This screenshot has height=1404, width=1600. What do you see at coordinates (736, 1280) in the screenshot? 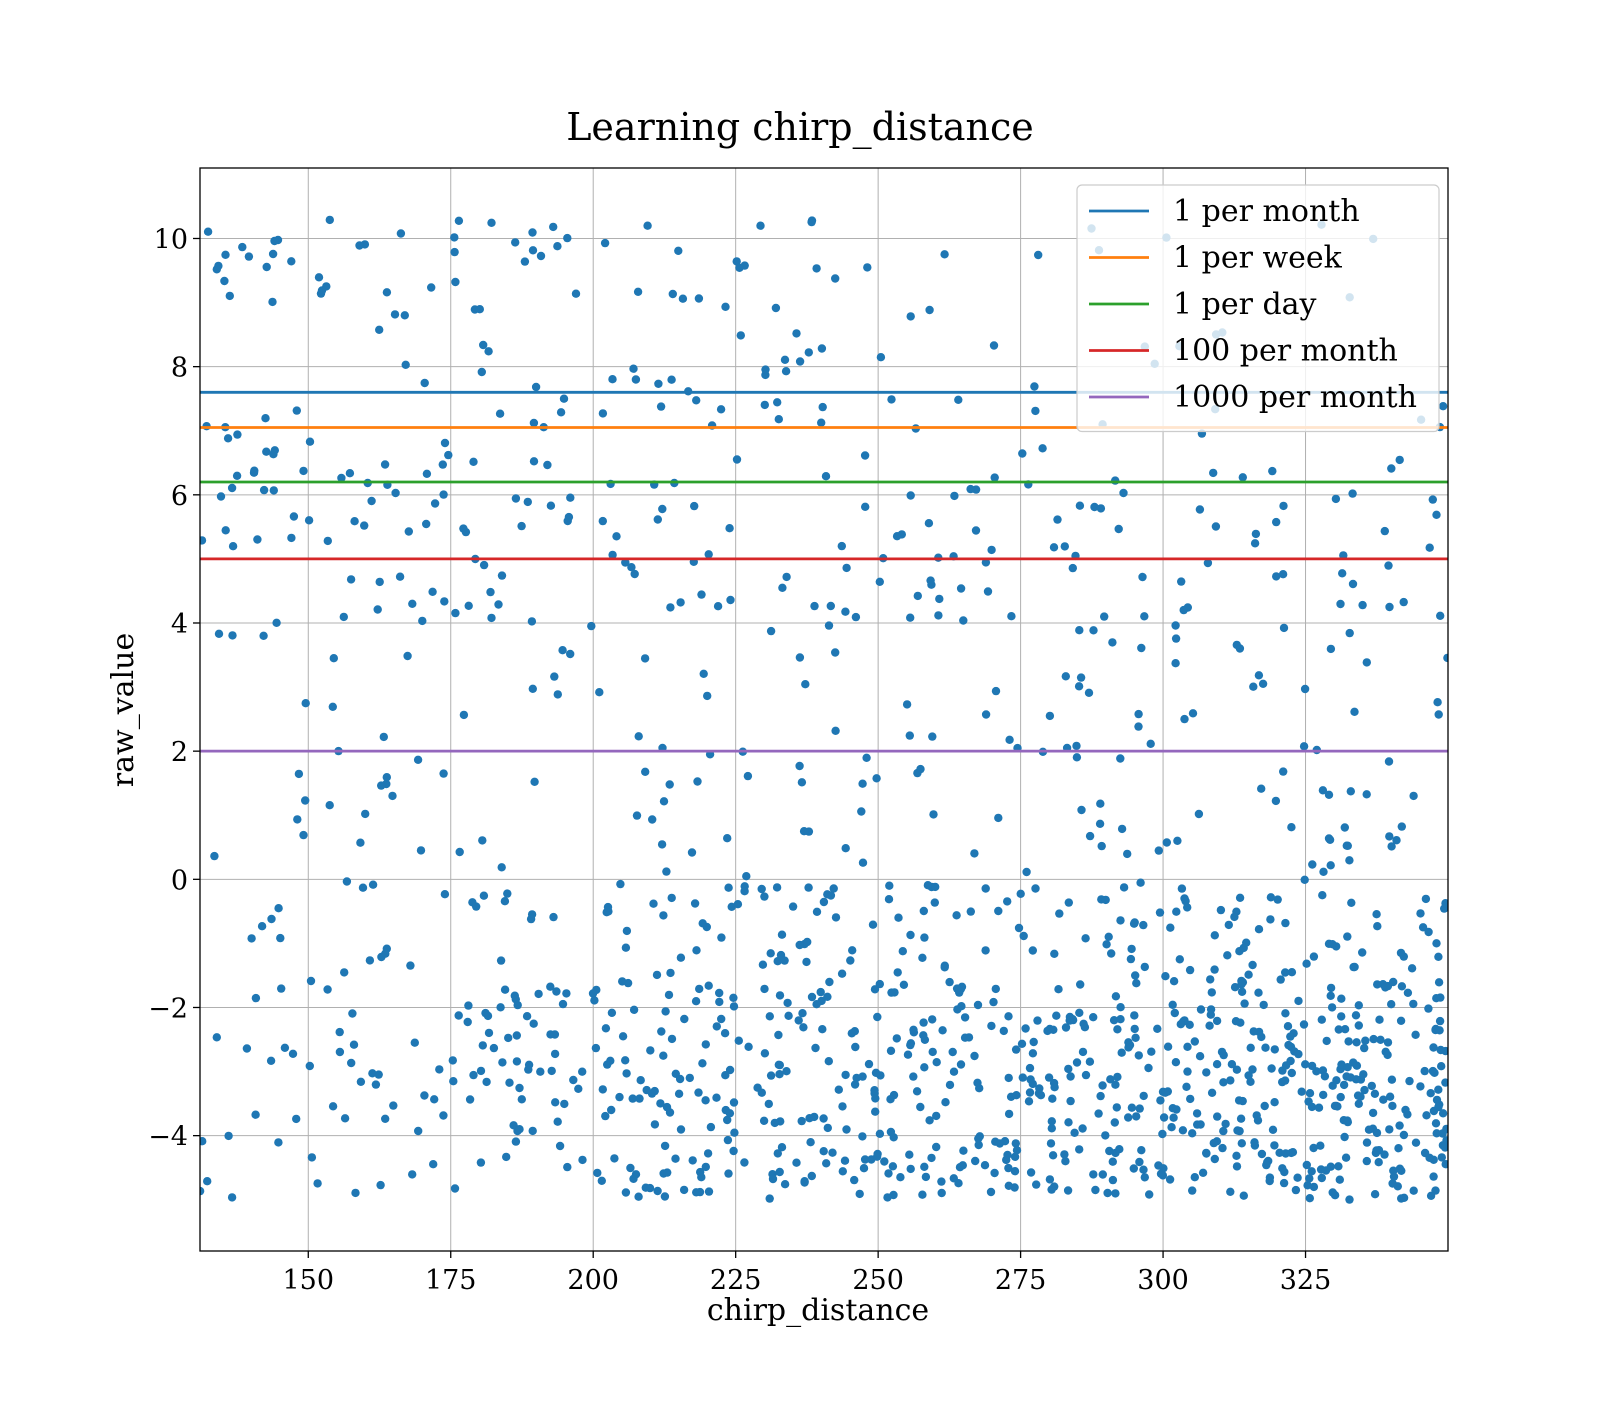
I see `x-tick-label: 225` at bounding box center [736, 1280].